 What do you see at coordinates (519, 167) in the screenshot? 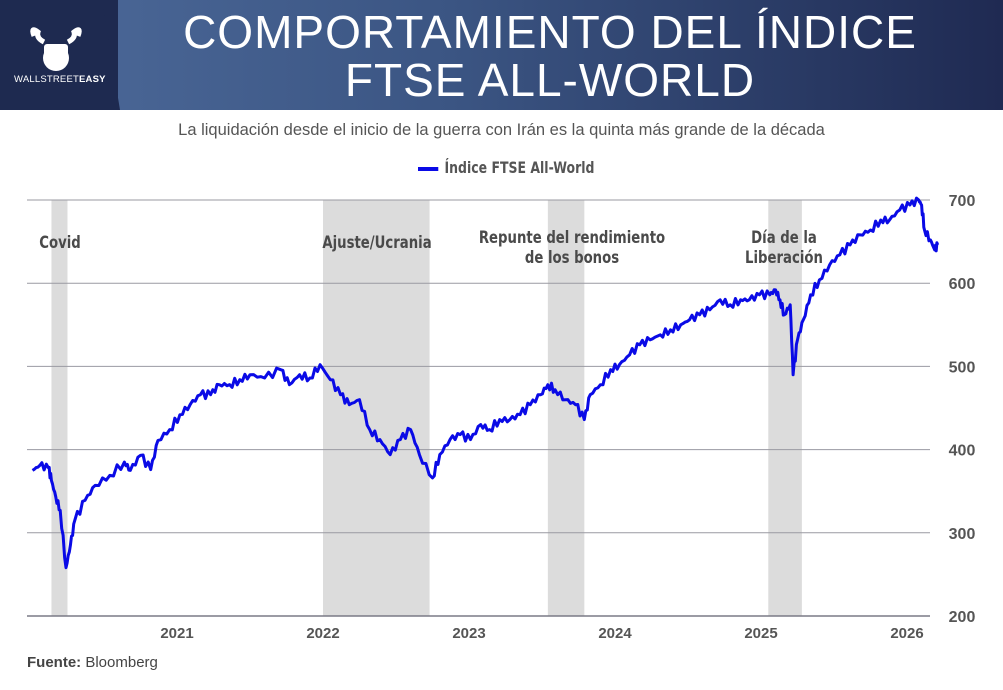
I see `legend-label: Índice FTSE All-World` at bounding box center [519, 167].